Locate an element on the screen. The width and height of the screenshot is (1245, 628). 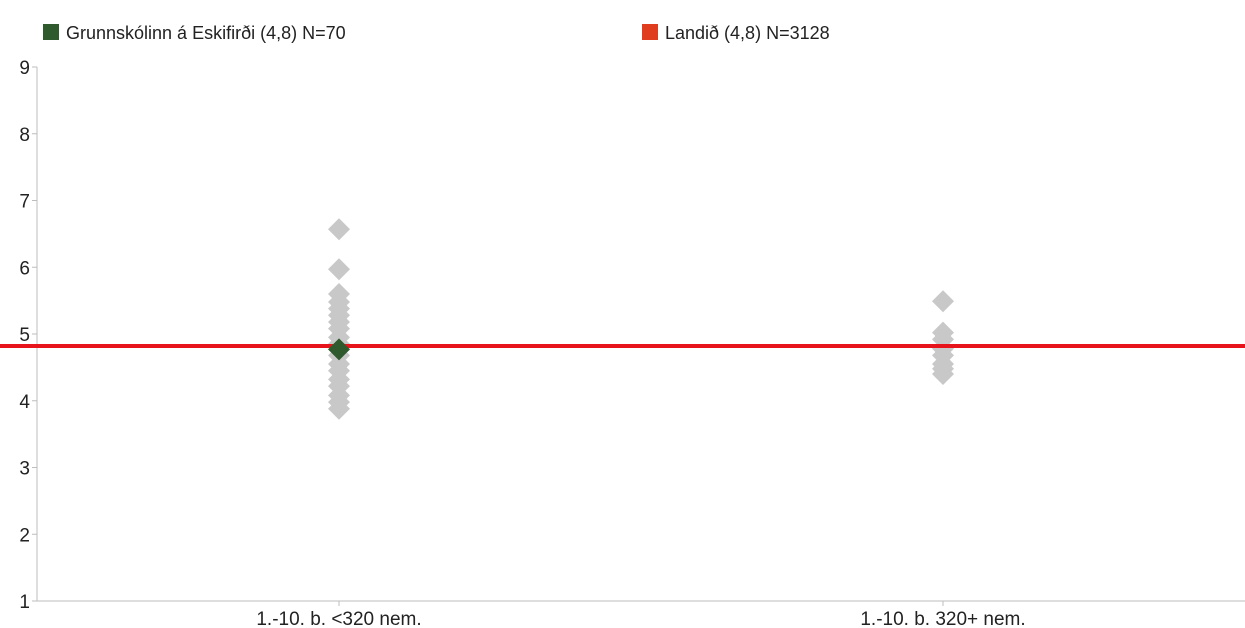
y-tick-label: 6 is located at coordinates (24, 268).